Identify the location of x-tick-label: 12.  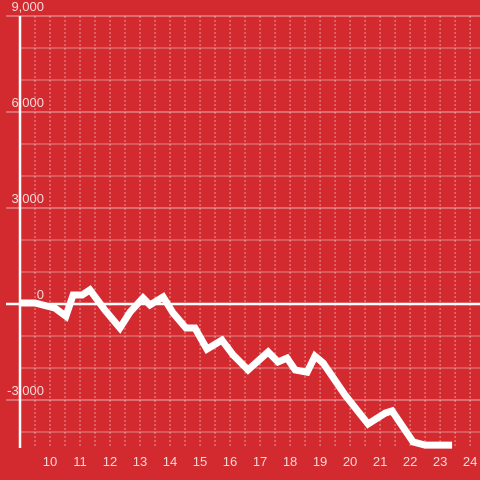
(110, 461).